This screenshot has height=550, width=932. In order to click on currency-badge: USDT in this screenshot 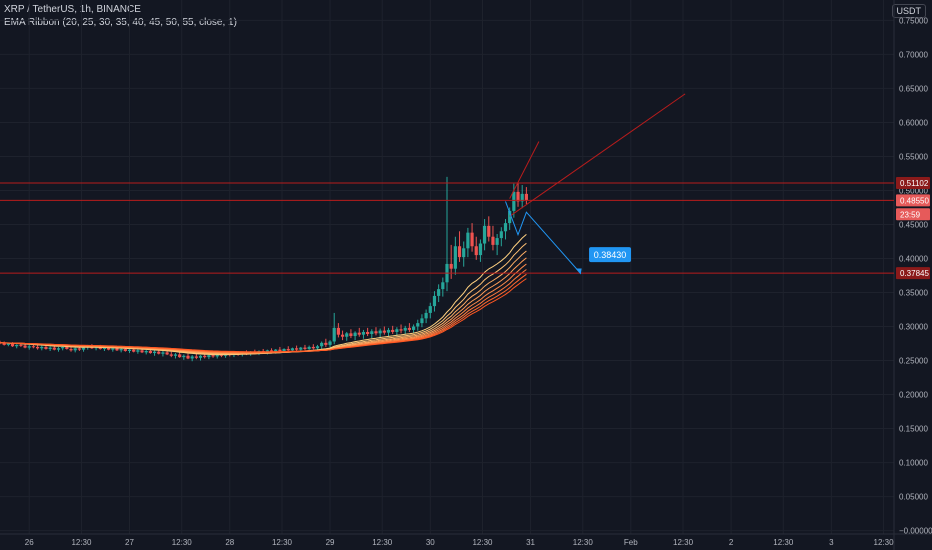, I will do `click(908, 11)`.